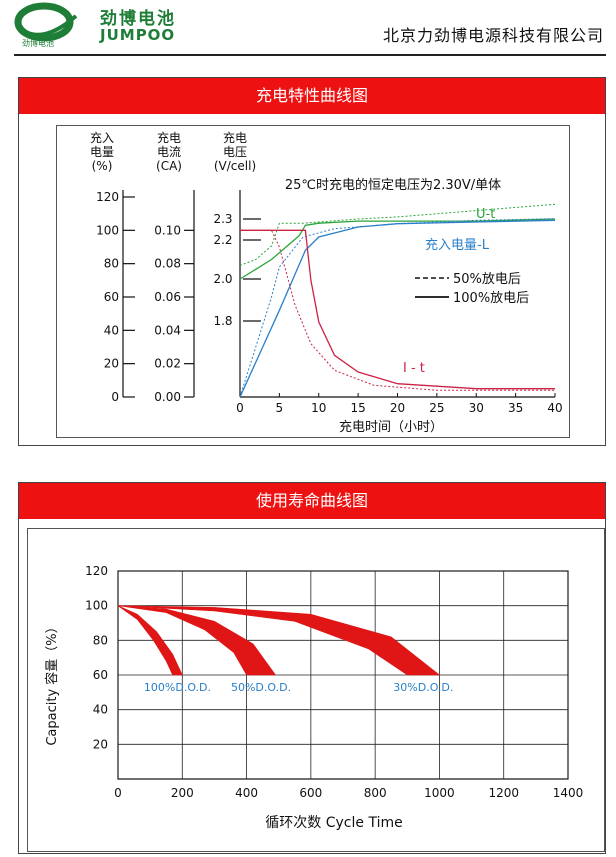 The width and height of the screenshot is (616, 857). Describe the element at coordinates (476, 408) in the screenshot. I see `time-tick-label: 30` at that location.